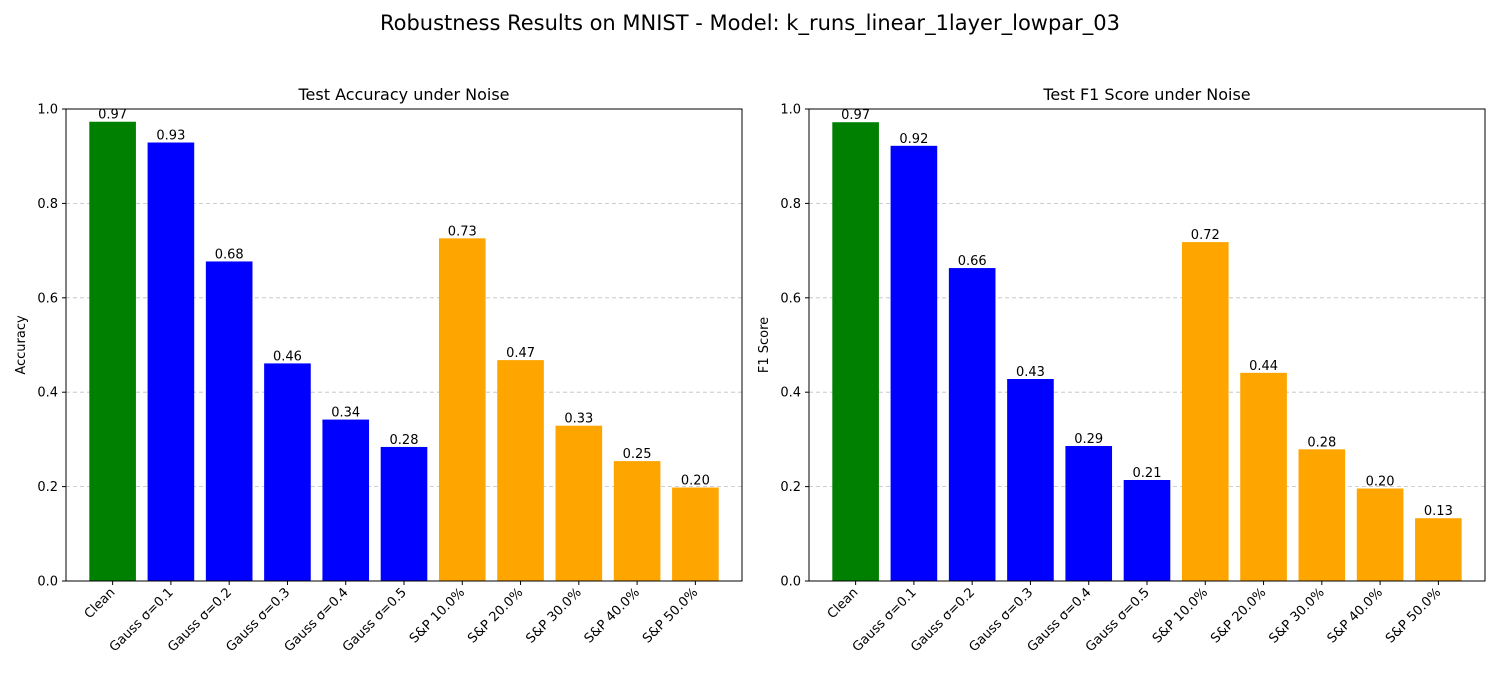  What do you see at coordinates (1263, 366) in the screenshot?
I see `bar-value-label: 0.44` at bounding box center [1263, 366].